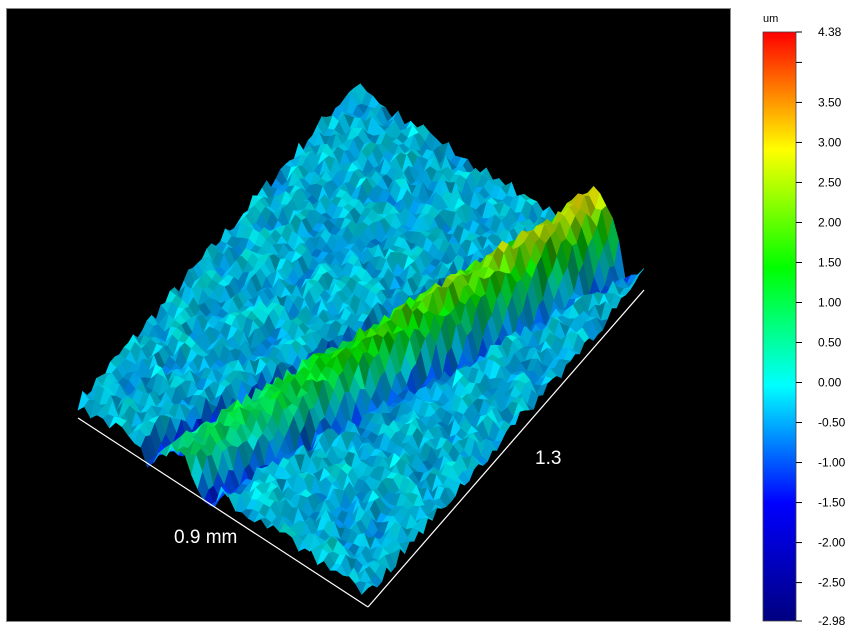 The height and width of the screenshot is (631, 853). What do you see at coordinates (830, 302) in the screenshot?
I see `colorbar-tick-label: 1.00` at bounding box center [830, 302].